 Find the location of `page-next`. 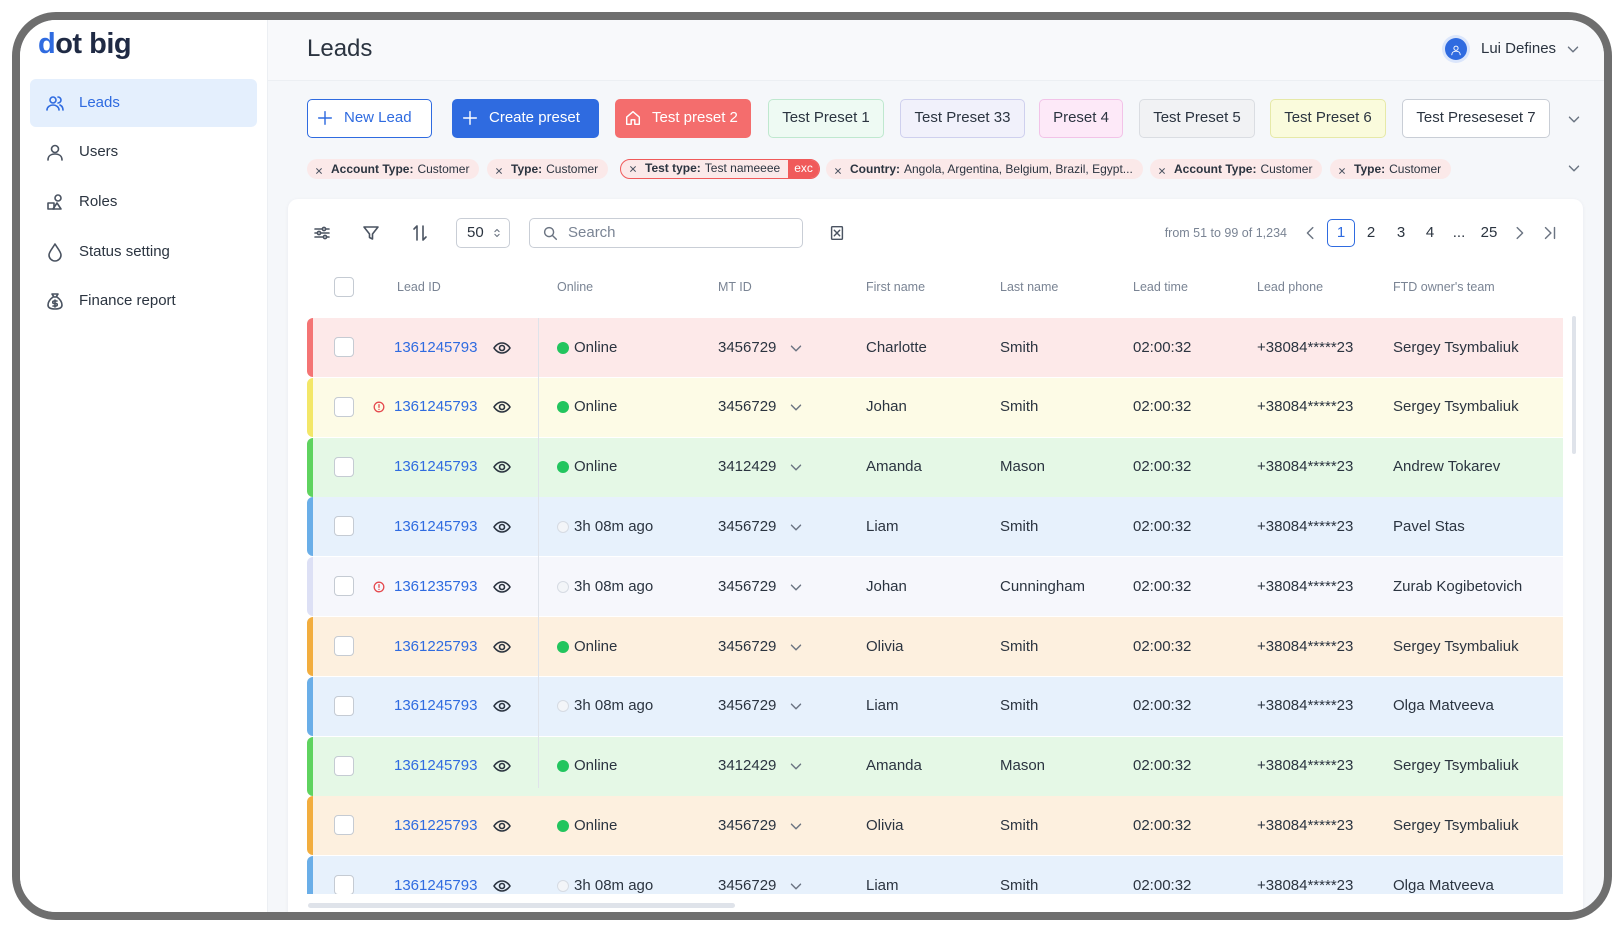

page-next is located at coordinates (1519, 233).